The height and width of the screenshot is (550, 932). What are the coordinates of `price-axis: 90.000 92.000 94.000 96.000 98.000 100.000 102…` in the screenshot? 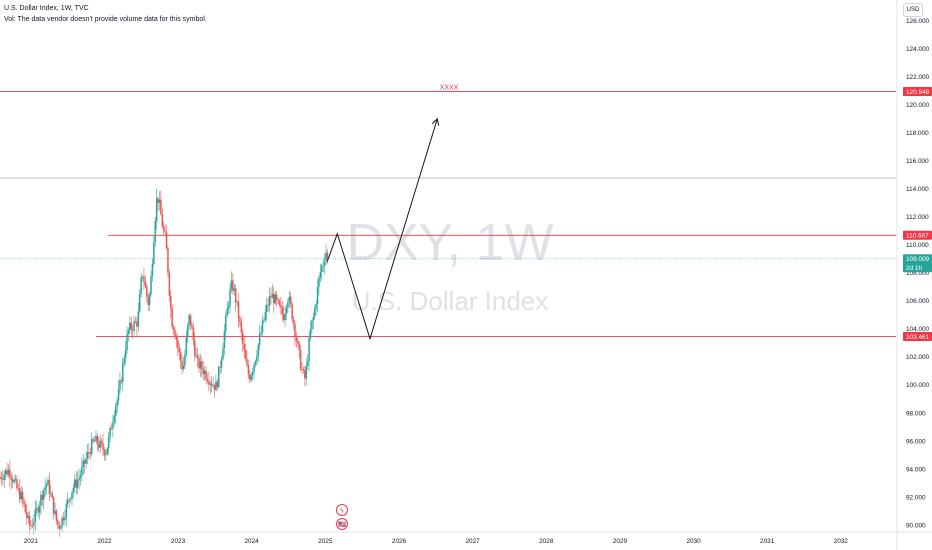 It's located at (913, 275).